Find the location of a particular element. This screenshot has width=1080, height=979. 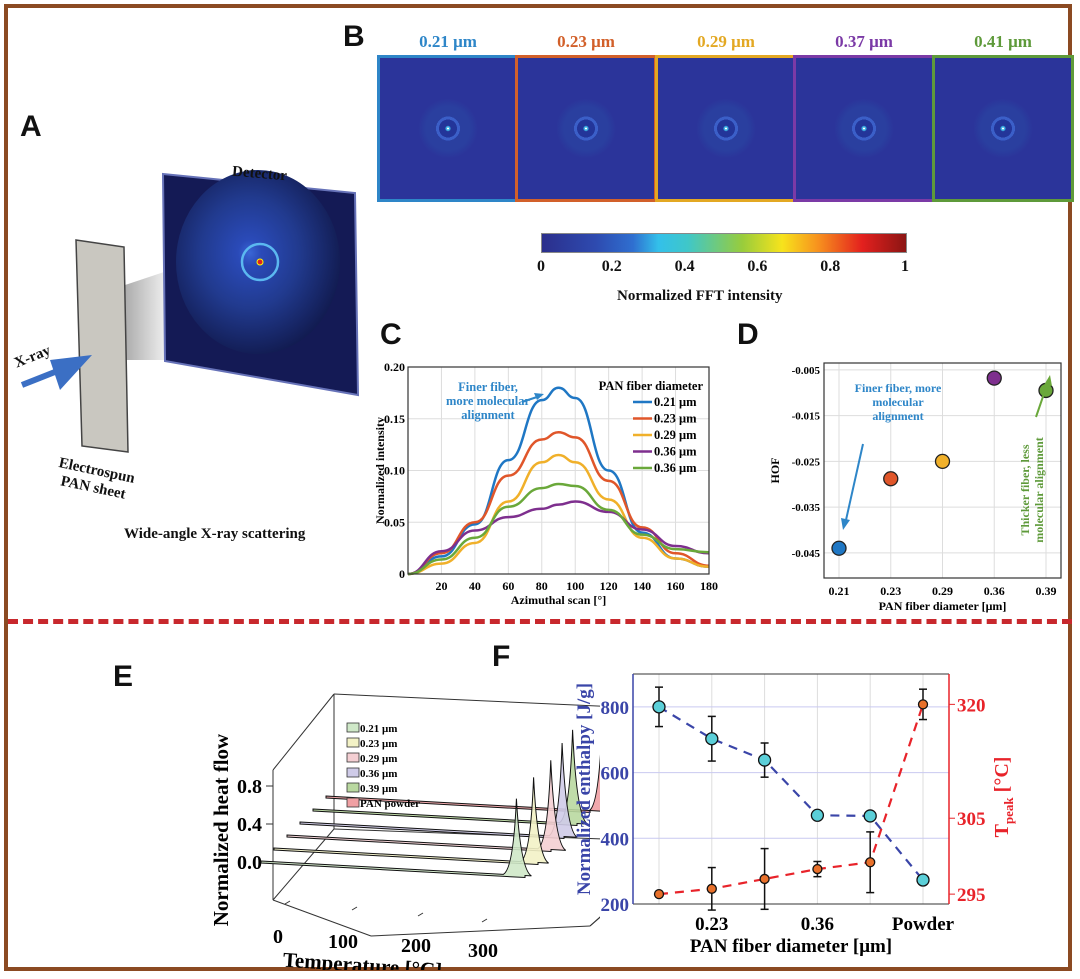

fft-image-title: 0.29 μm is located at coordinates (726, 41).